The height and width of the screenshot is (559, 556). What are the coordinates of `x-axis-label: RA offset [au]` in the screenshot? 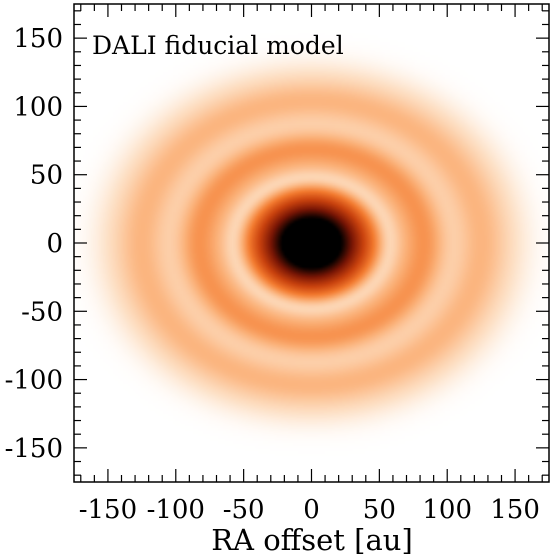 It's located at (312, 540).